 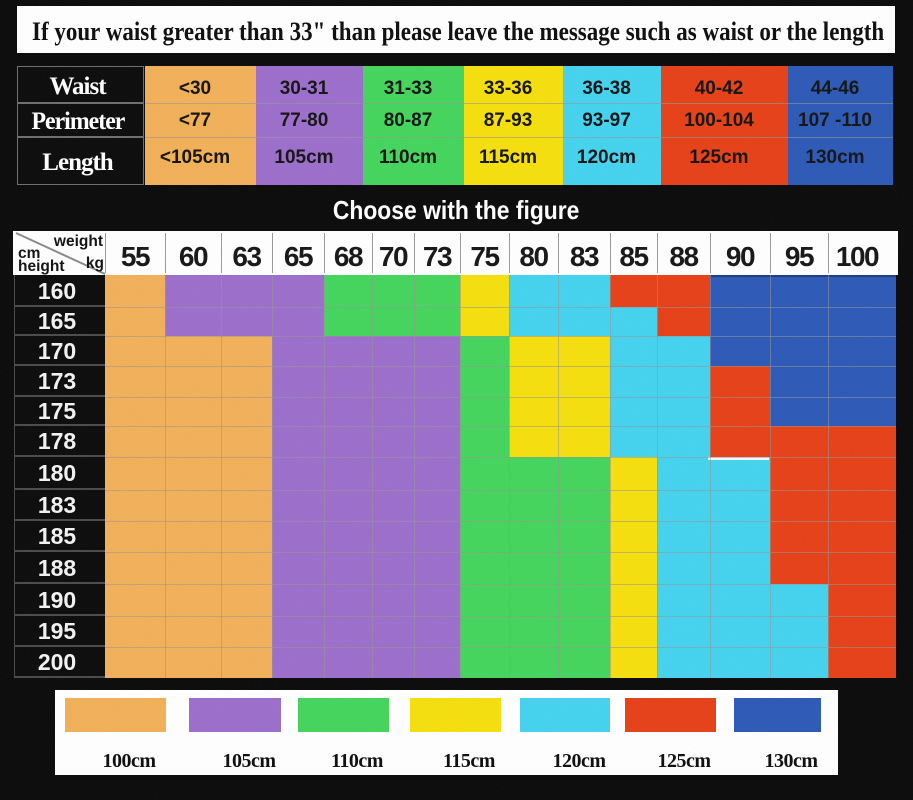 What do you see at coordinates (95, 263) in the screenshot?
I see `svg-text: kg` at bounding box center [95, 263].